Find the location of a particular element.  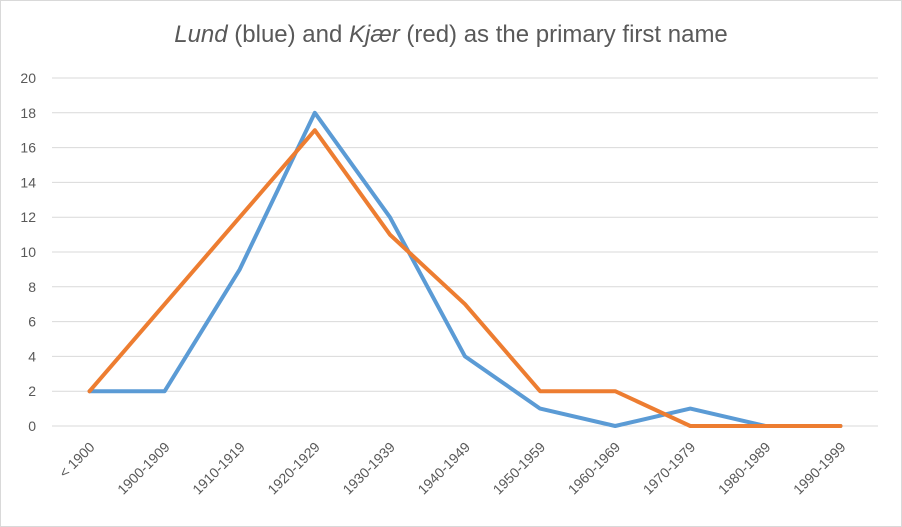

y-tick-label: 8 is located at coordinates (32, 287).